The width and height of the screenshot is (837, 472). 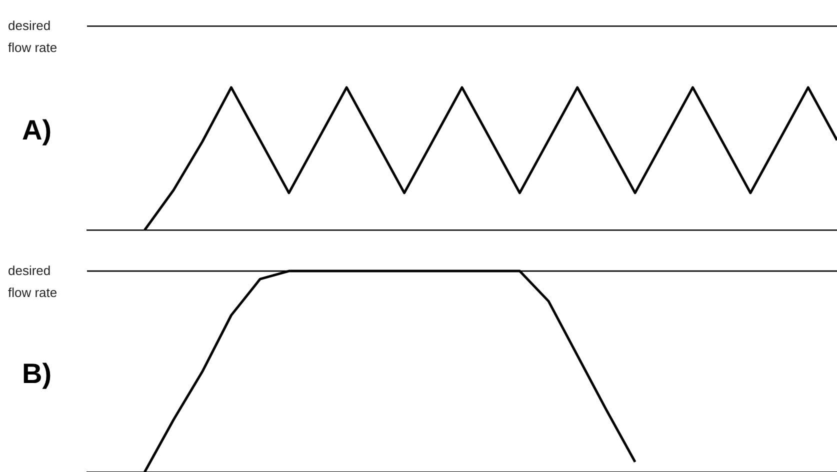 I want to click on text: B), so click(x=37, y=374).